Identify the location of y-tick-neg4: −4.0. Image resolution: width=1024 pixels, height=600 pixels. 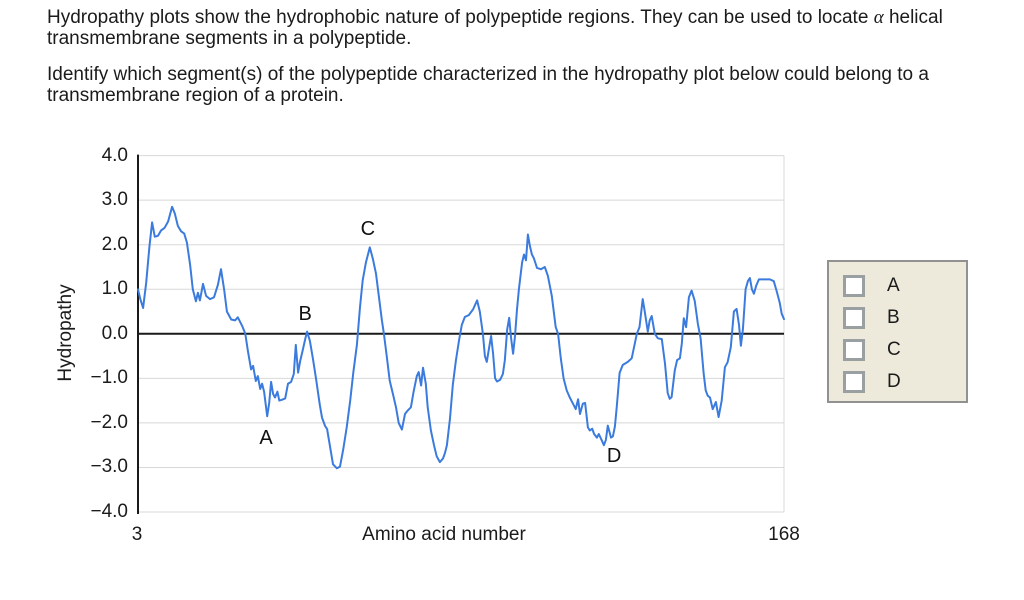
(109, 511).